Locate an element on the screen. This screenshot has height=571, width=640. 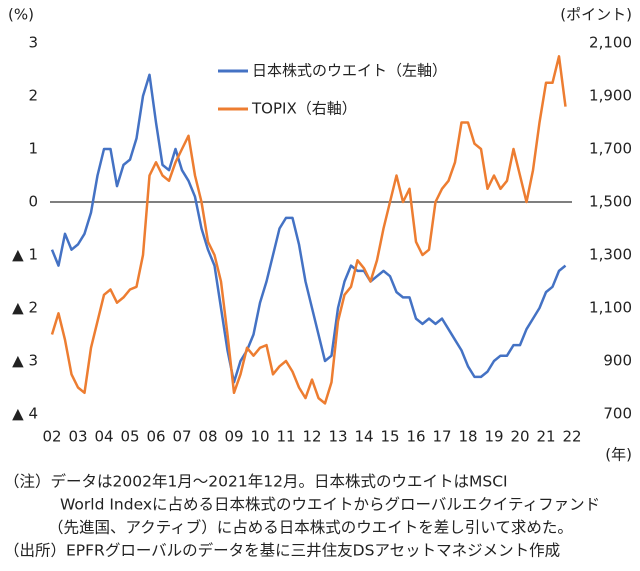
x-tick-label: 10 is located at coordinates (259, 437).